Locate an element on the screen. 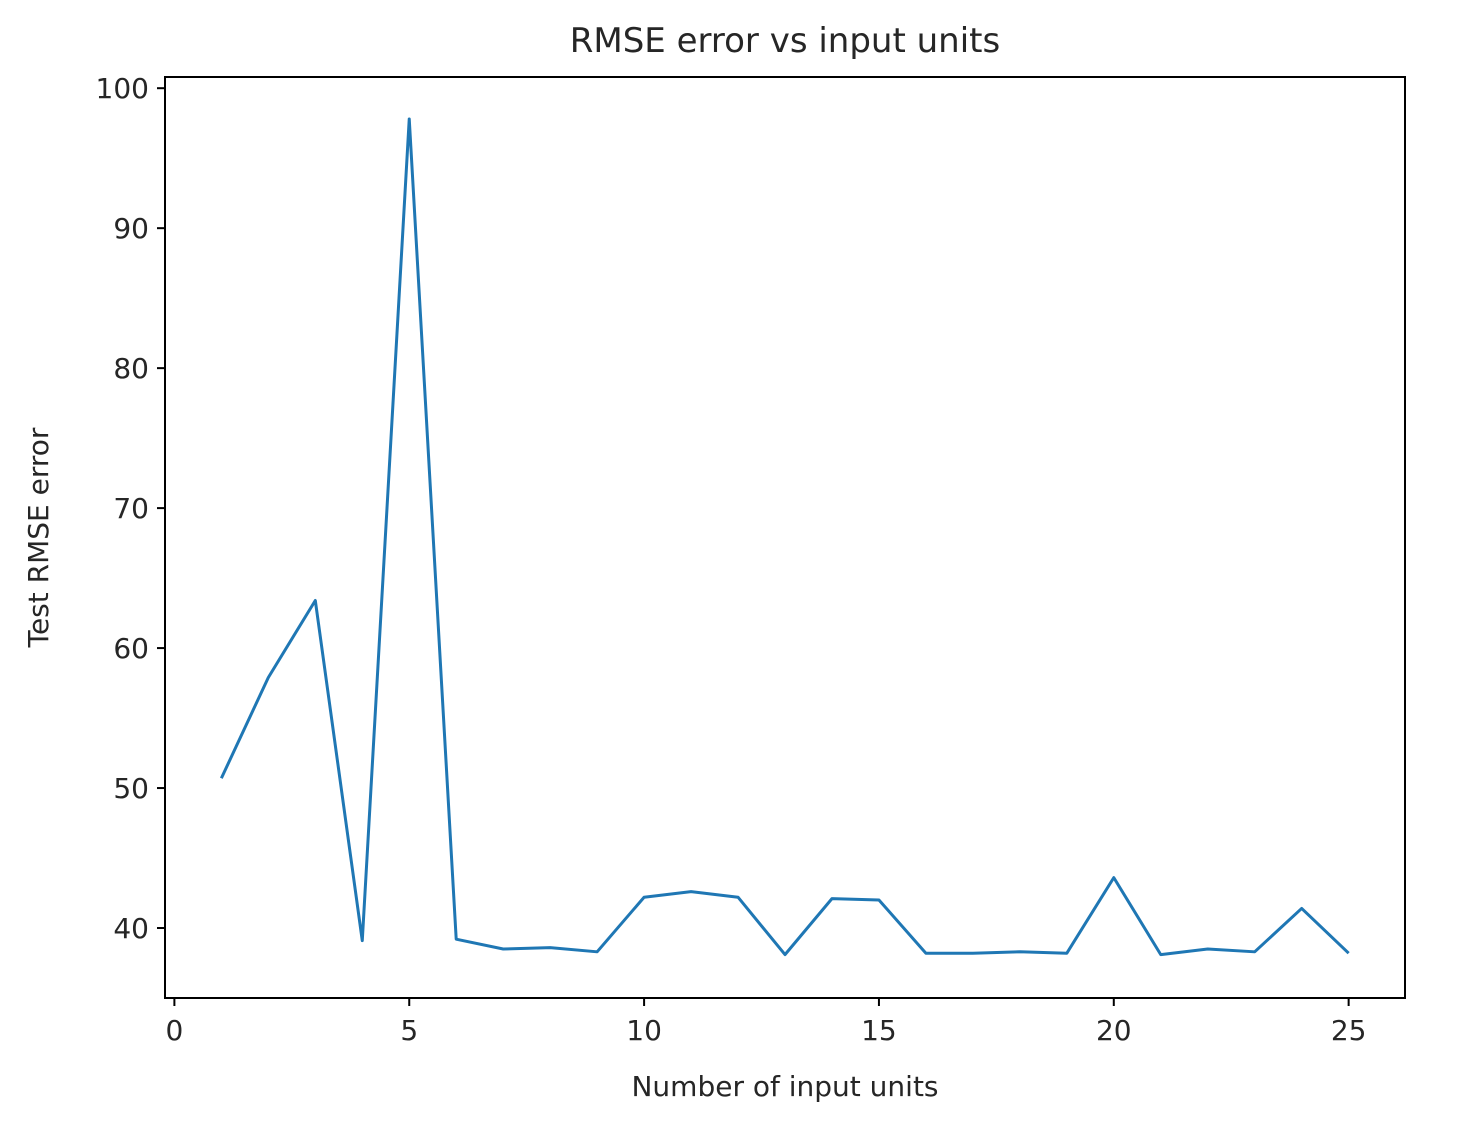 This screenshot has width=1469, height=1124. y-tick-label: 70 is located at coordinates (131, 508).